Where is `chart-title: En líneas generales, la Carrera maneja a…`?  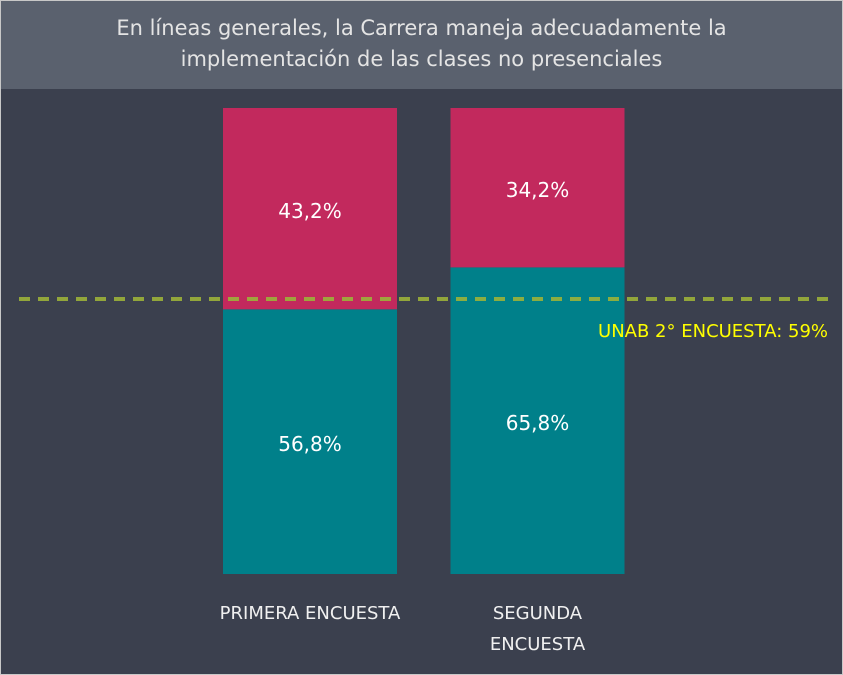
chart-title: En líneas generales, la Carrera maneja a… is located at coordinates (421, 43).